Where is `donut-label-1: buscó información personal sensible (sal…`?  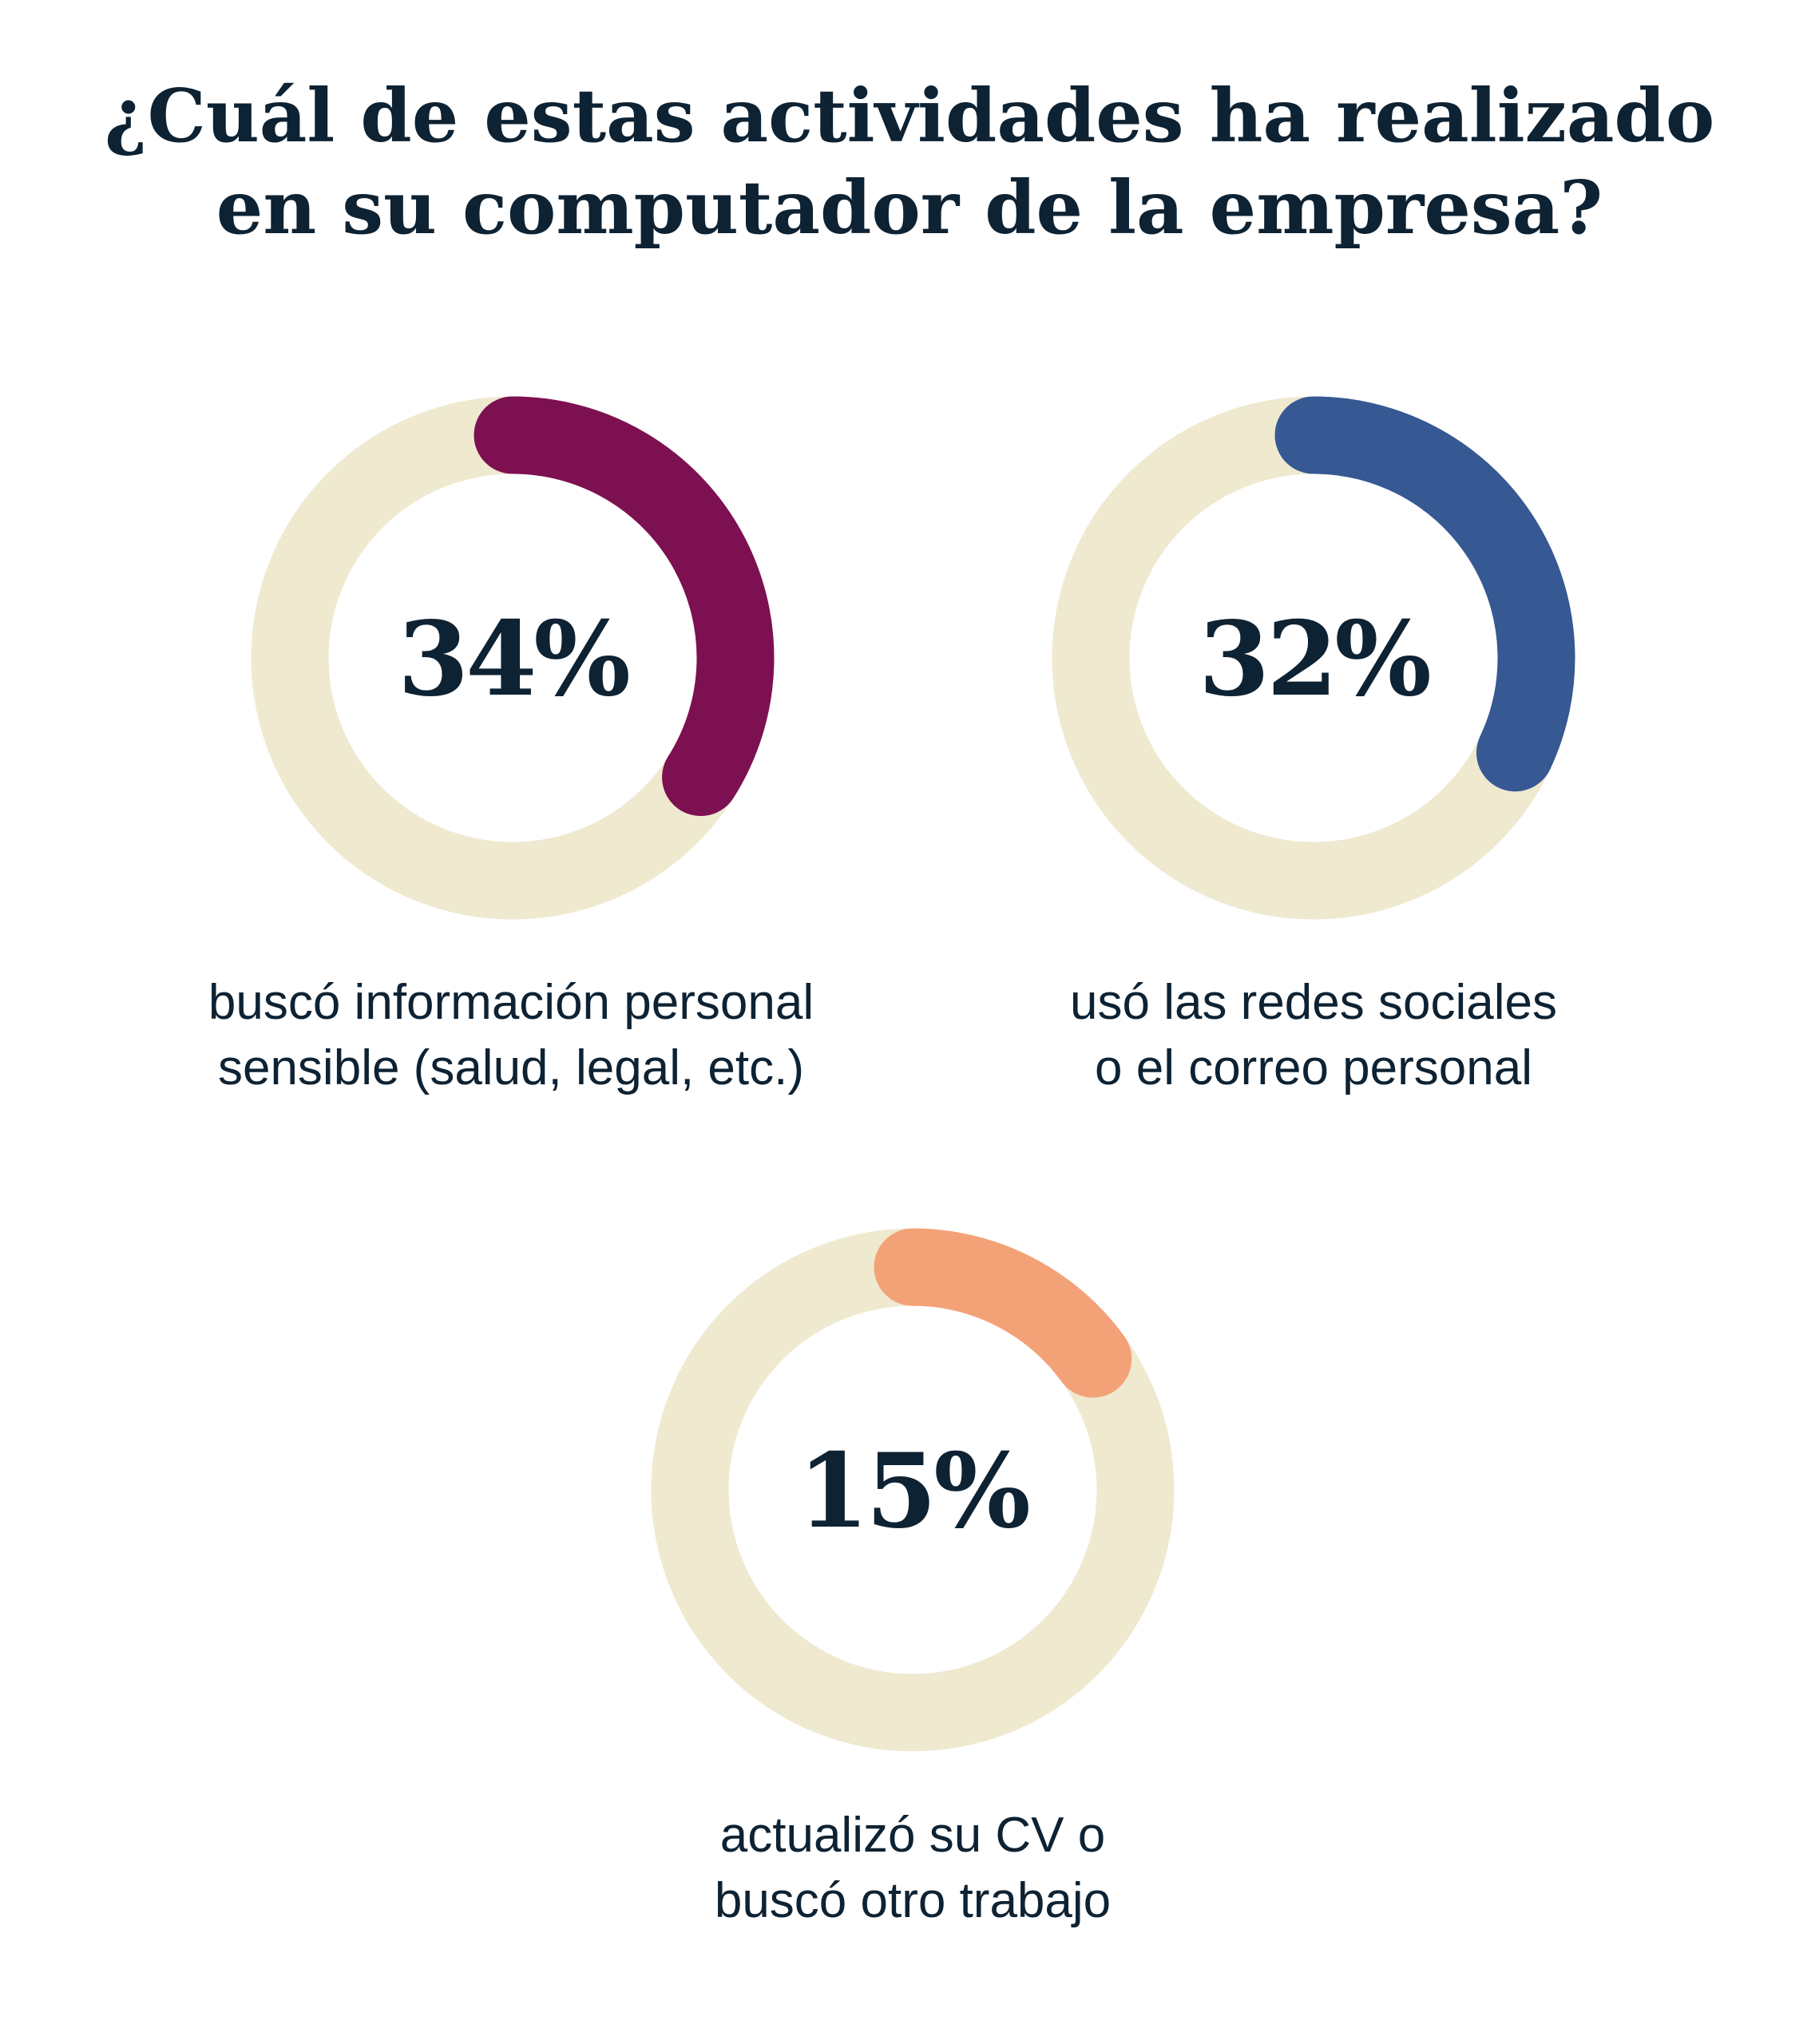
donut-label-1: buscó información personal sensible (sal… is located at coordinates (511, 1035).